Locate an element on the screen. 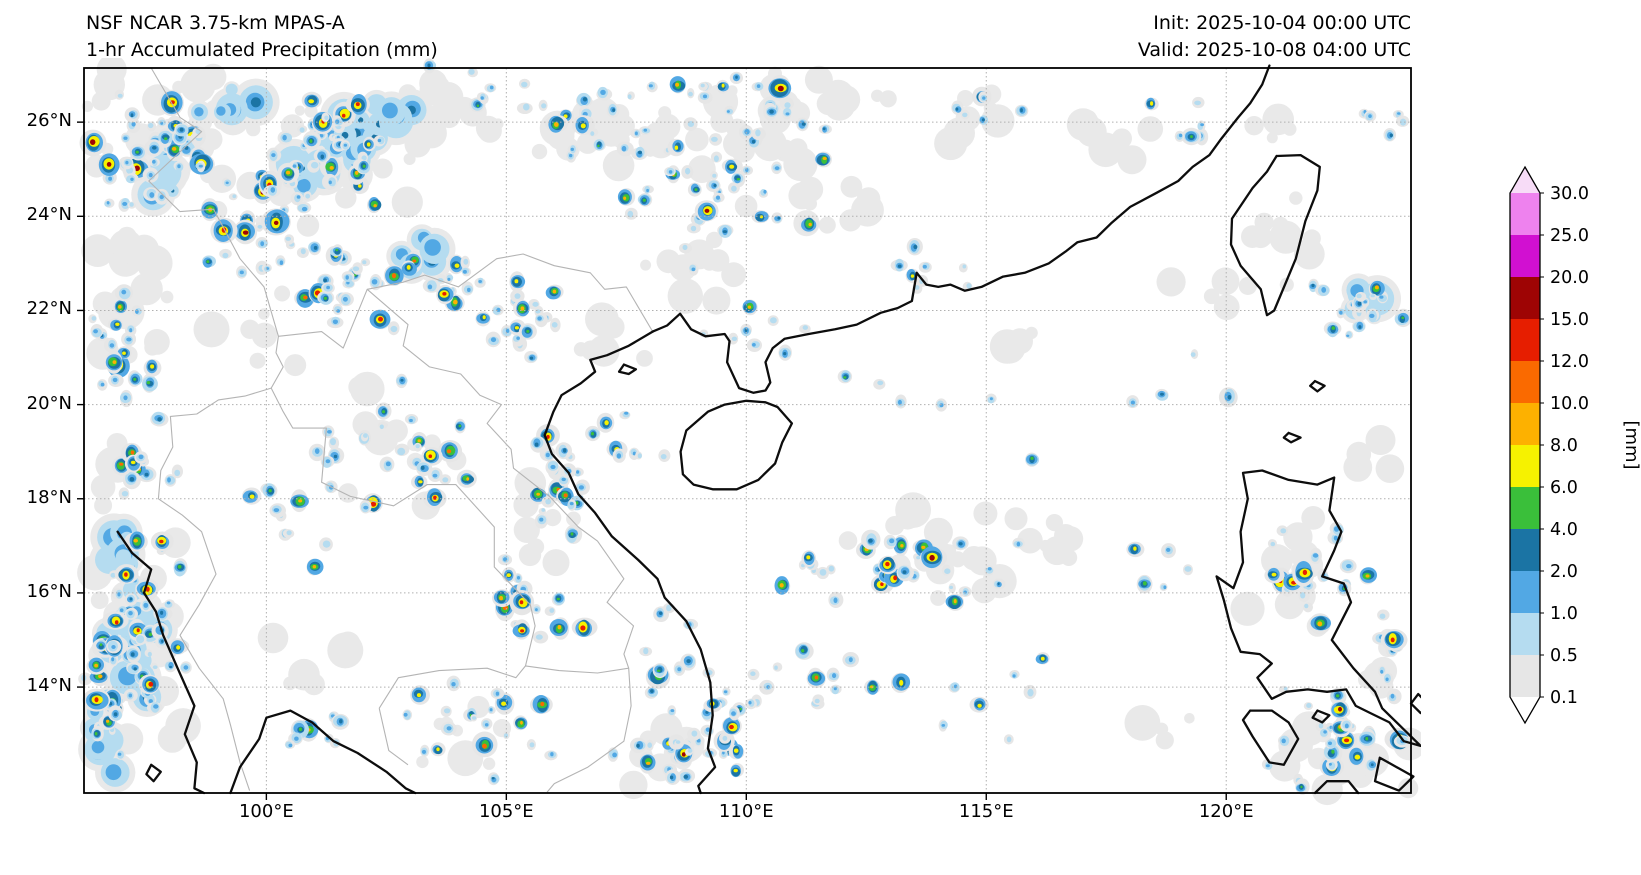 The width and height of the screenshot is (1641, 875). model-name: NSF NCAR 3.75-km MPAS-A is located at coordinates (215, 23).